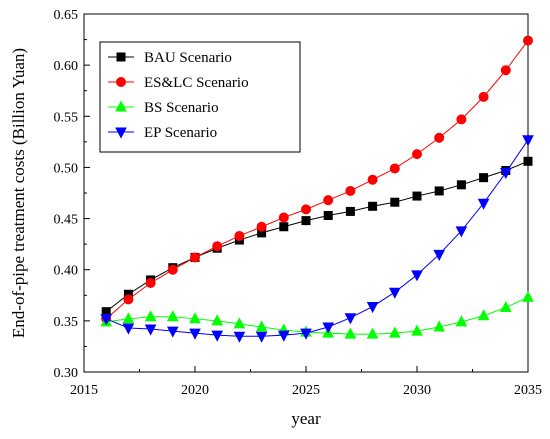 This screenshot has width=550, height=439. What do you see at coordinates (181, 108) in the screenshot?
I see `legend-label: BS Scenario` at bounding box center [181, 108].